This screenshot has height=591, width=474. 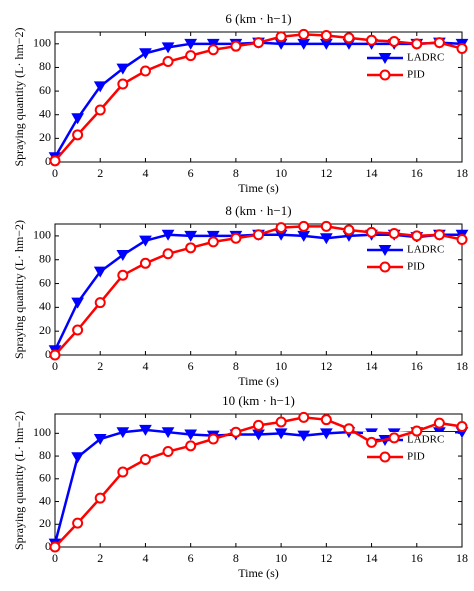 I want to click on chart-title: 6 (km · h−1), so click(x=258, y=18).